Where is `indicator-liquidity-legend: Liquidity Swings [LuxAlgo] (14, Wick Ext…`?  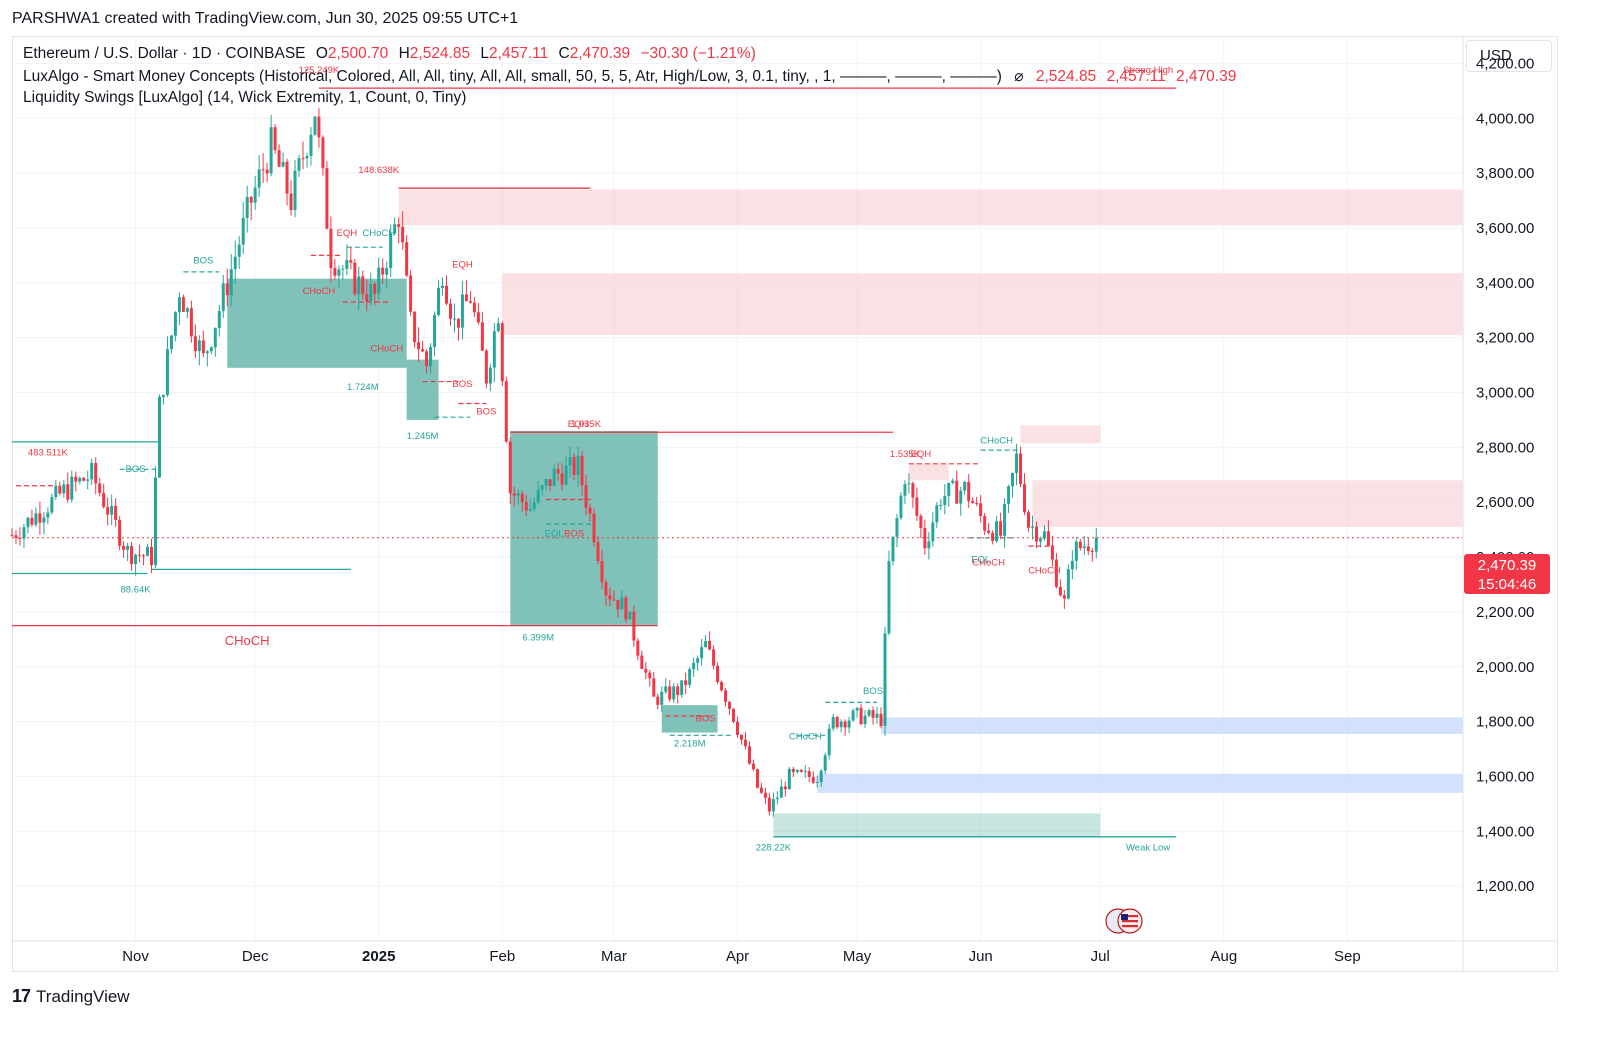
indicator-liquidity-legend: Liquidity Swings [LuxAlgo] (14, Wick Ext… is located at coordinates (244, 98).